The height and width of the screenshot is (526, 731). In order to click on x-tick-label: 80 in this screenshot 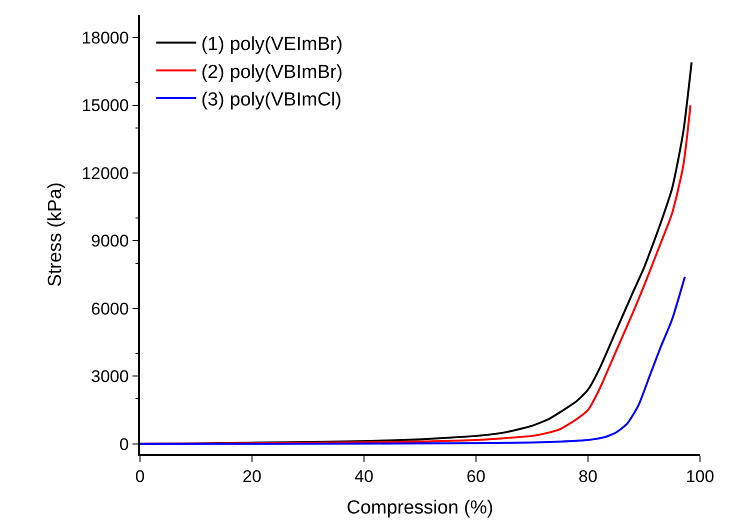, I will do `click(588, 476)`.